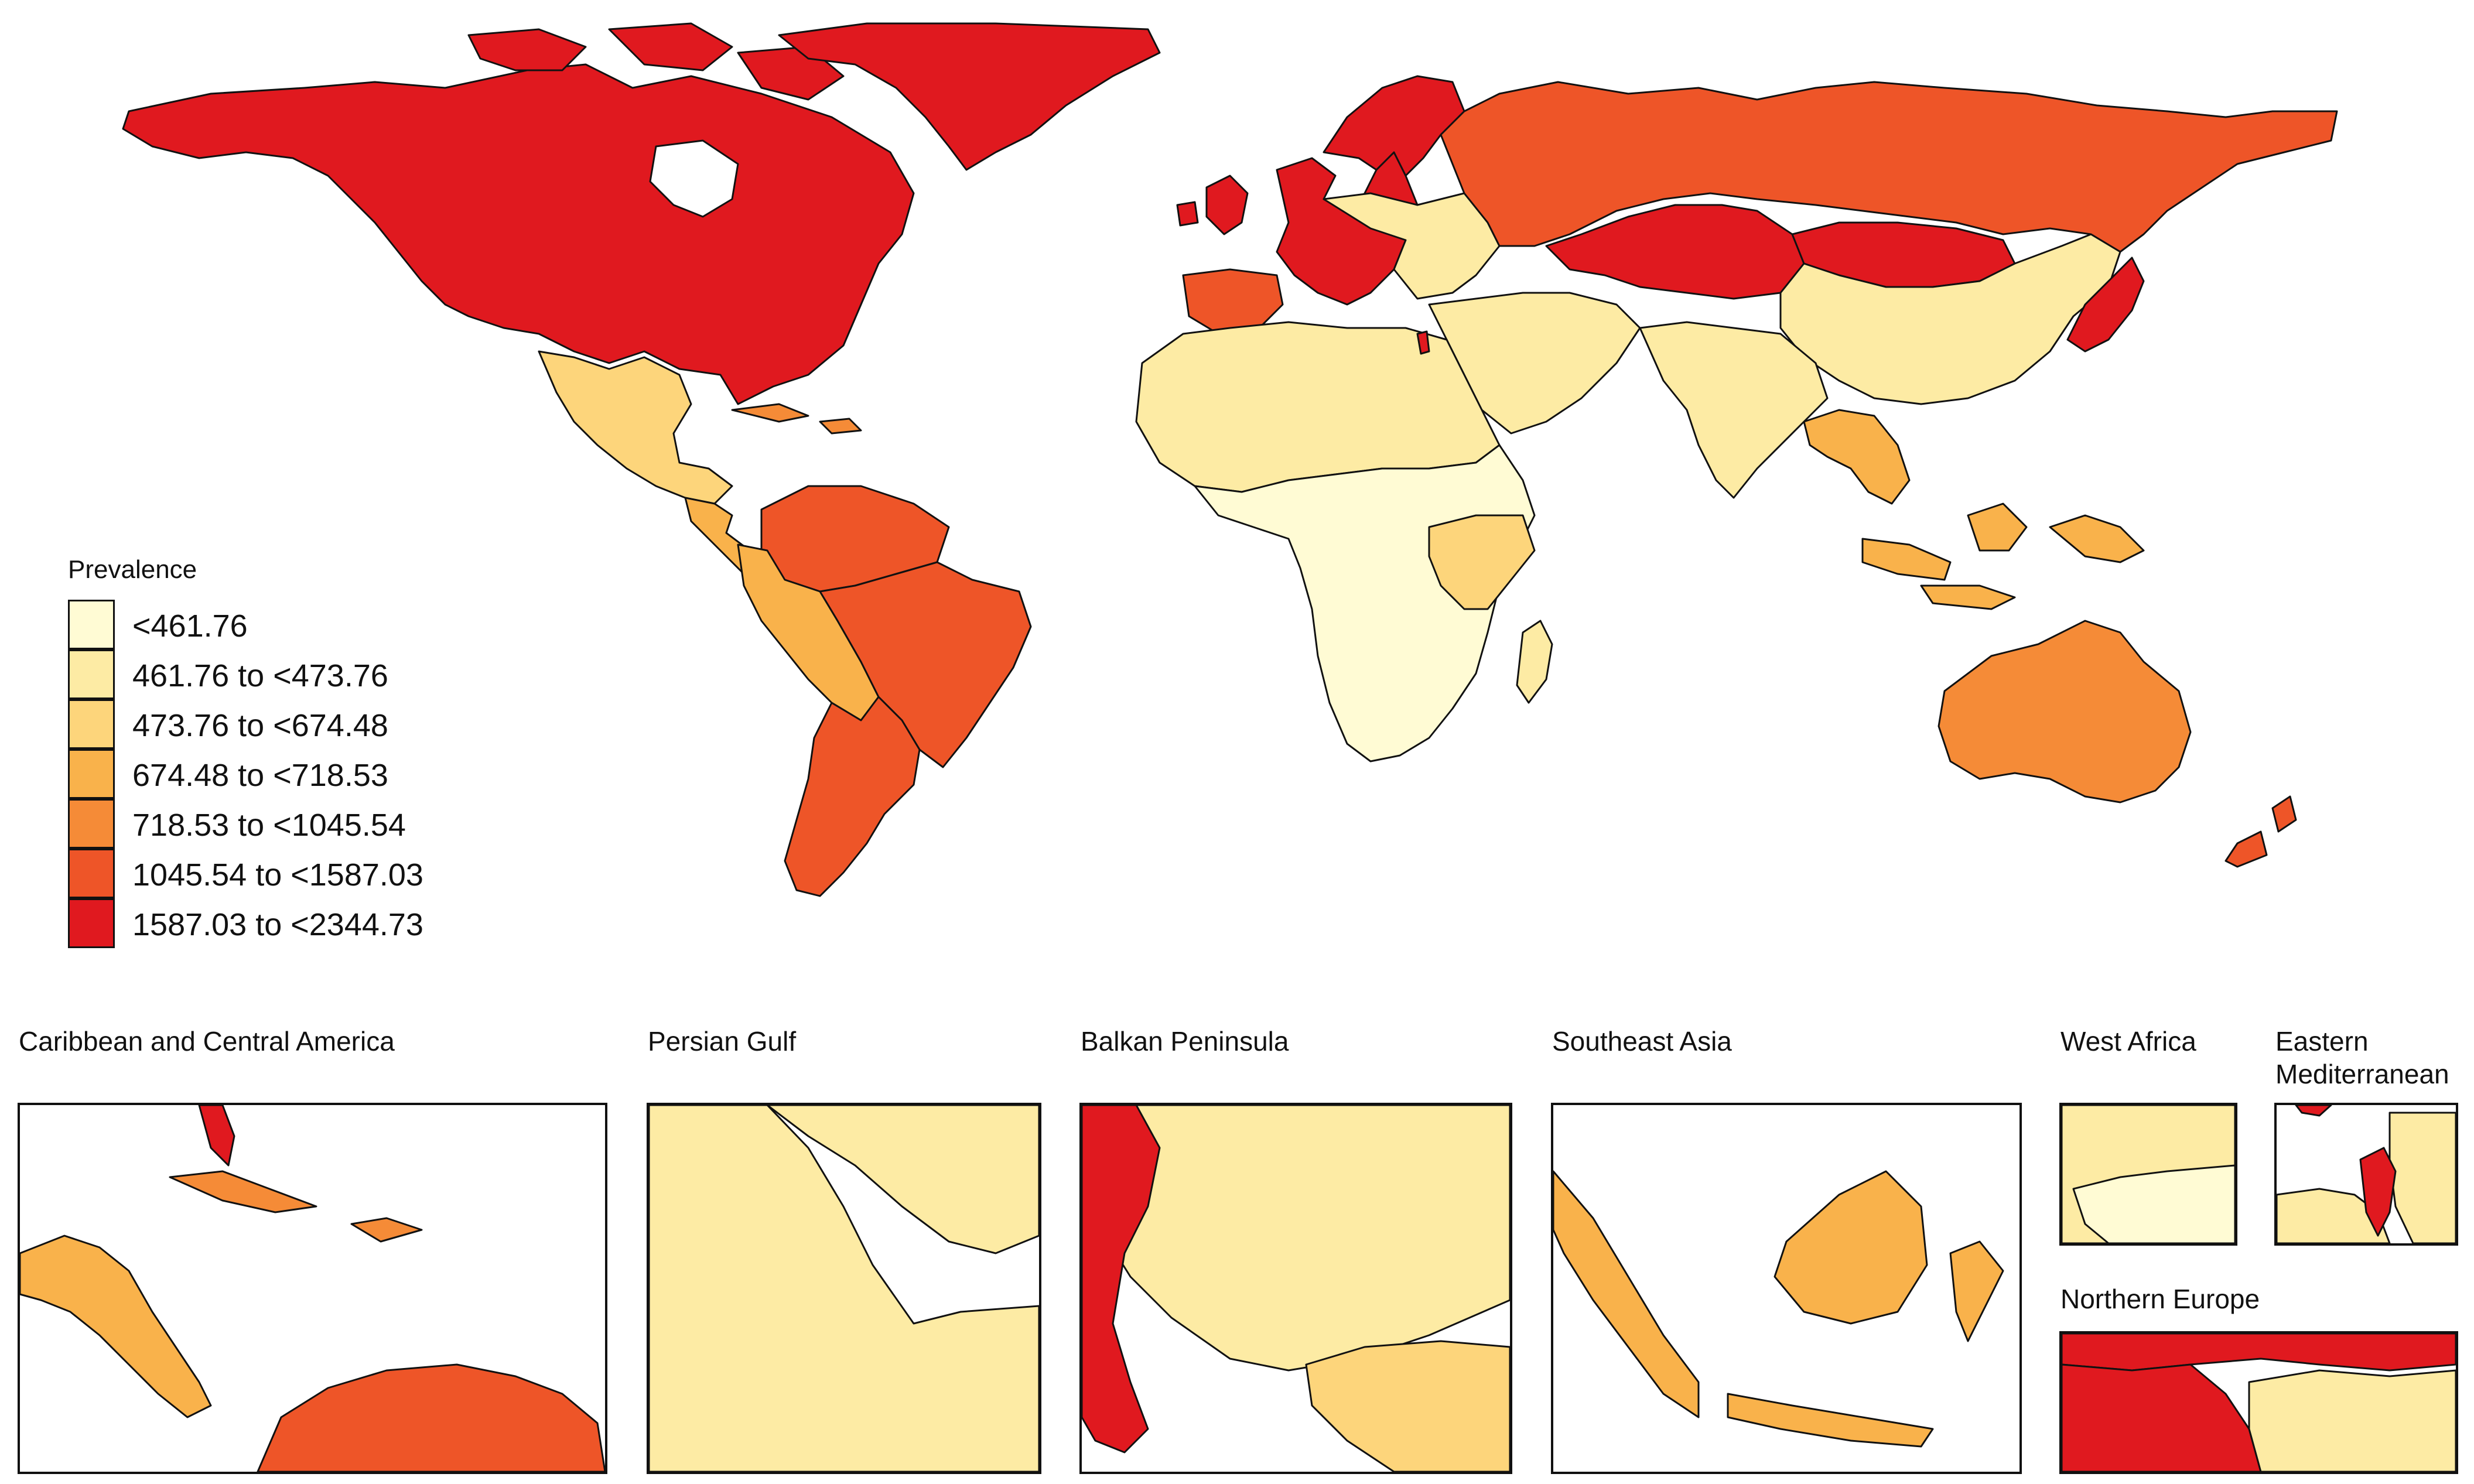 The width and height of the screenshot is (2474, 1484). What do you see at coordinates (1423, 342) in the screenshot?
I see `region-israel` at bounding box center [1423, 342].